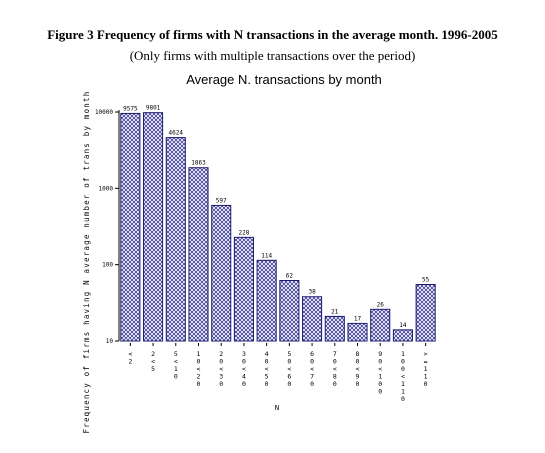  I want to click on y-tick-label: 10, so click(110, 341).